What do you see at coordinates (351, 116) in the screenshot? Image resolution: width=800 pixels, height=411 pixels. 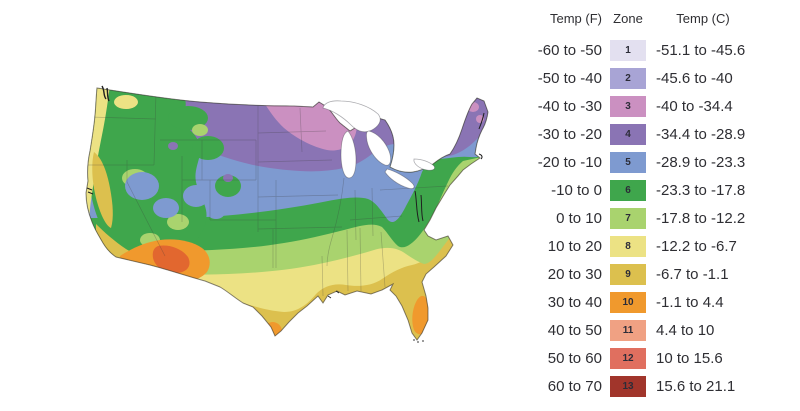 I see `lake-superior` at bounding box center [351, 116].